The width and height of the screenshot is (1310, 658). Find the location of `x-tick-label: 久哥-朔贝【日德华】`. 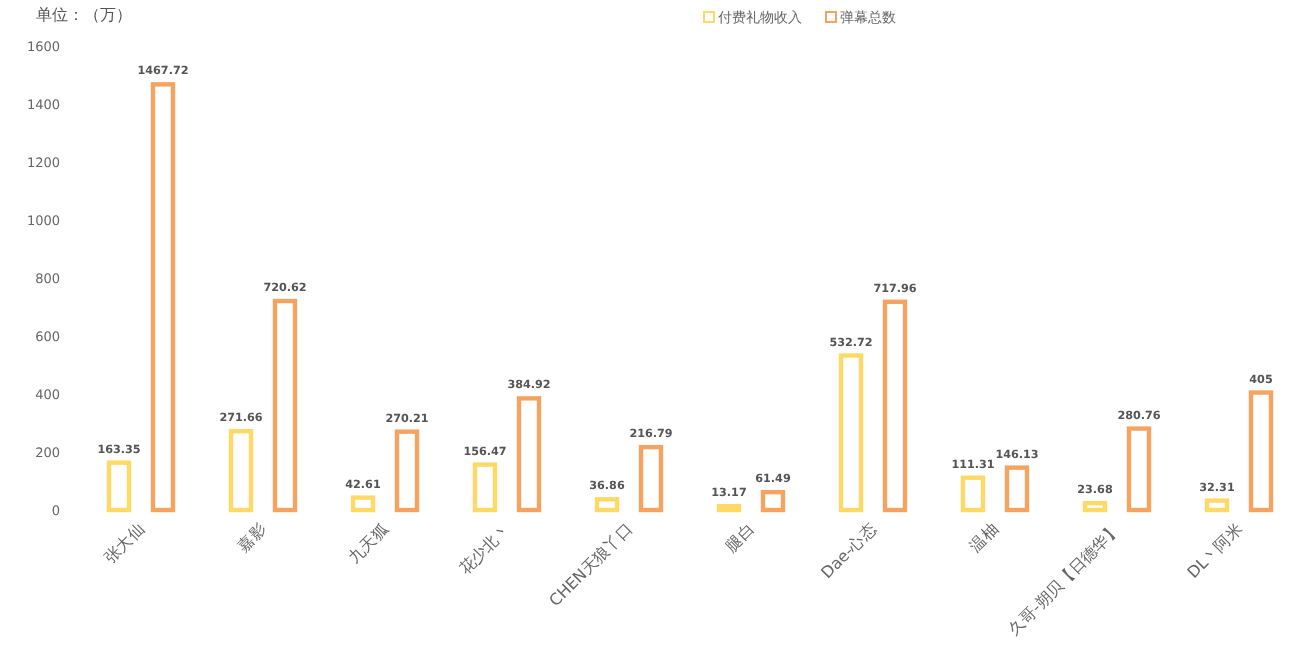

x-tick-label: 久哥-朔贝【日德华】 is located at coordinates (1064, 579).